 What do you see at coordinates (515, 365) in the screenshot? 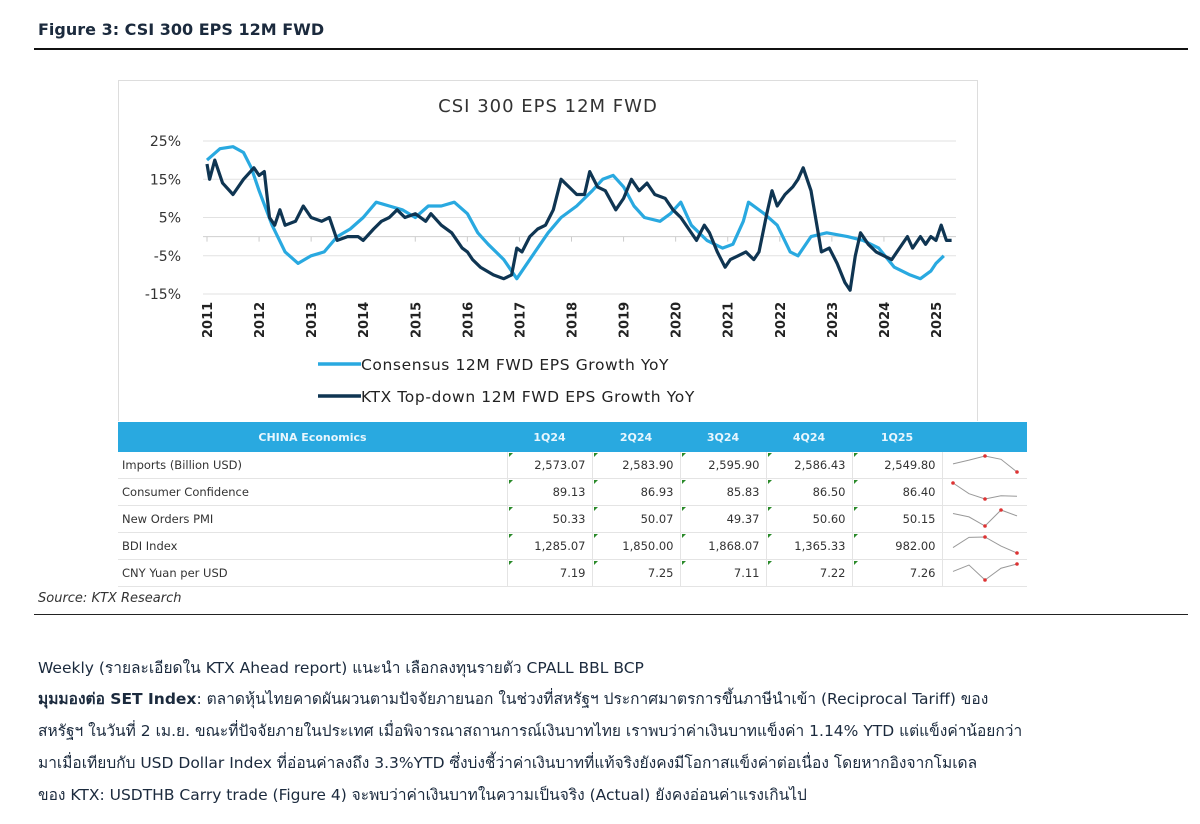
I see `legend-label: Consensus 12M FWD EPS Growth YoY` at bounding box center [515, 365].